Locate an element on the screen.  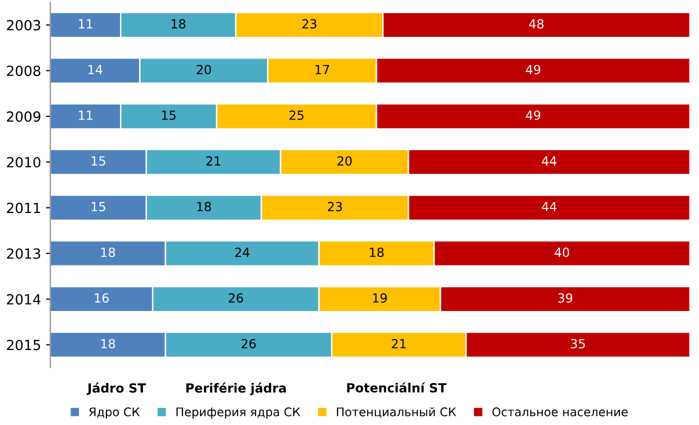
y-tick-label: 2003 is located at coordinates (23, 25).